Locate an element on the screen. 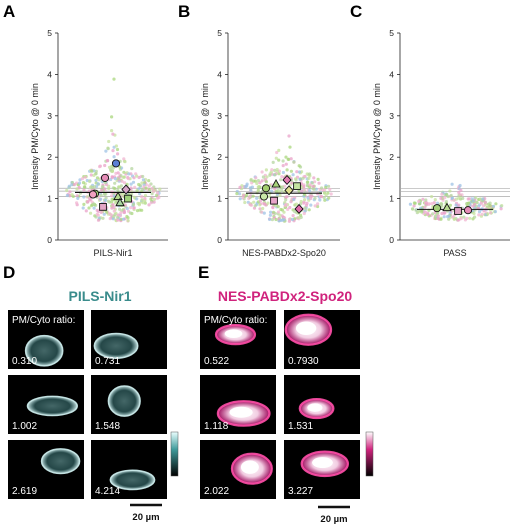  micrograph-tile: 4.214 is located at coordinates (129, 469).